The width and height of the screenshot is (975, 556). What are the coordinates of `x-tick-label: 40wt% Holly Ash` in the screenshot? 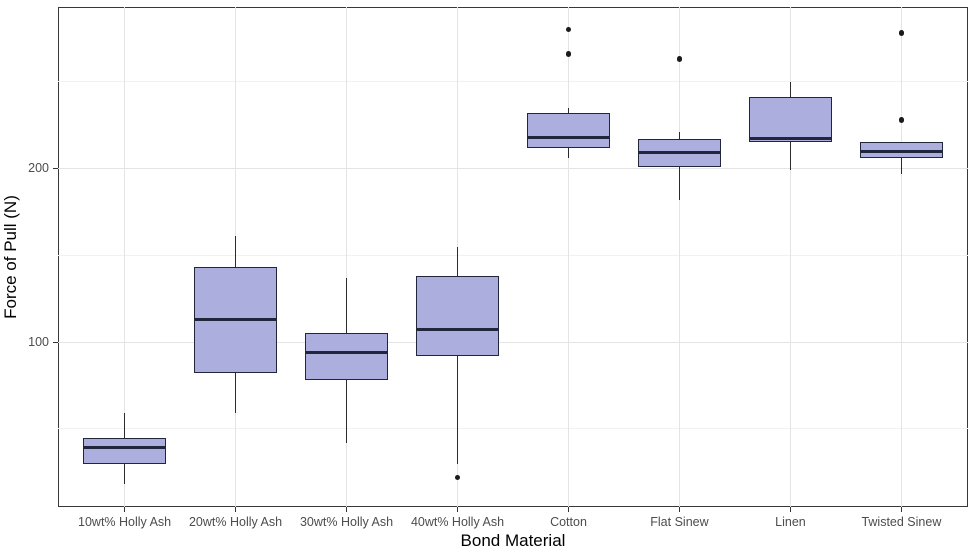 It's located at (457, 522).